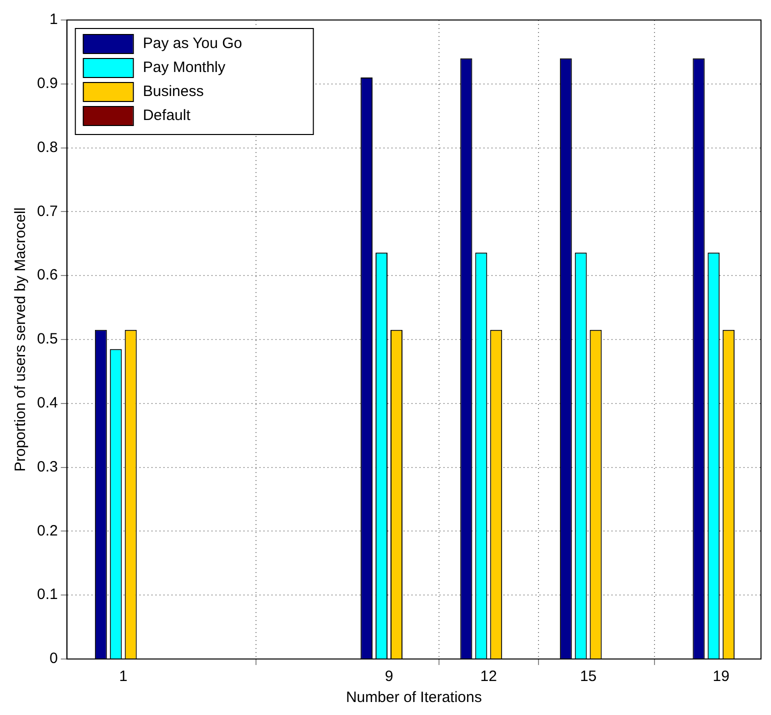 The image size is (771, 715). Describe the element at coordinates (389, 677) in the screenshot. I see `x-tick-label: 9` at that location.